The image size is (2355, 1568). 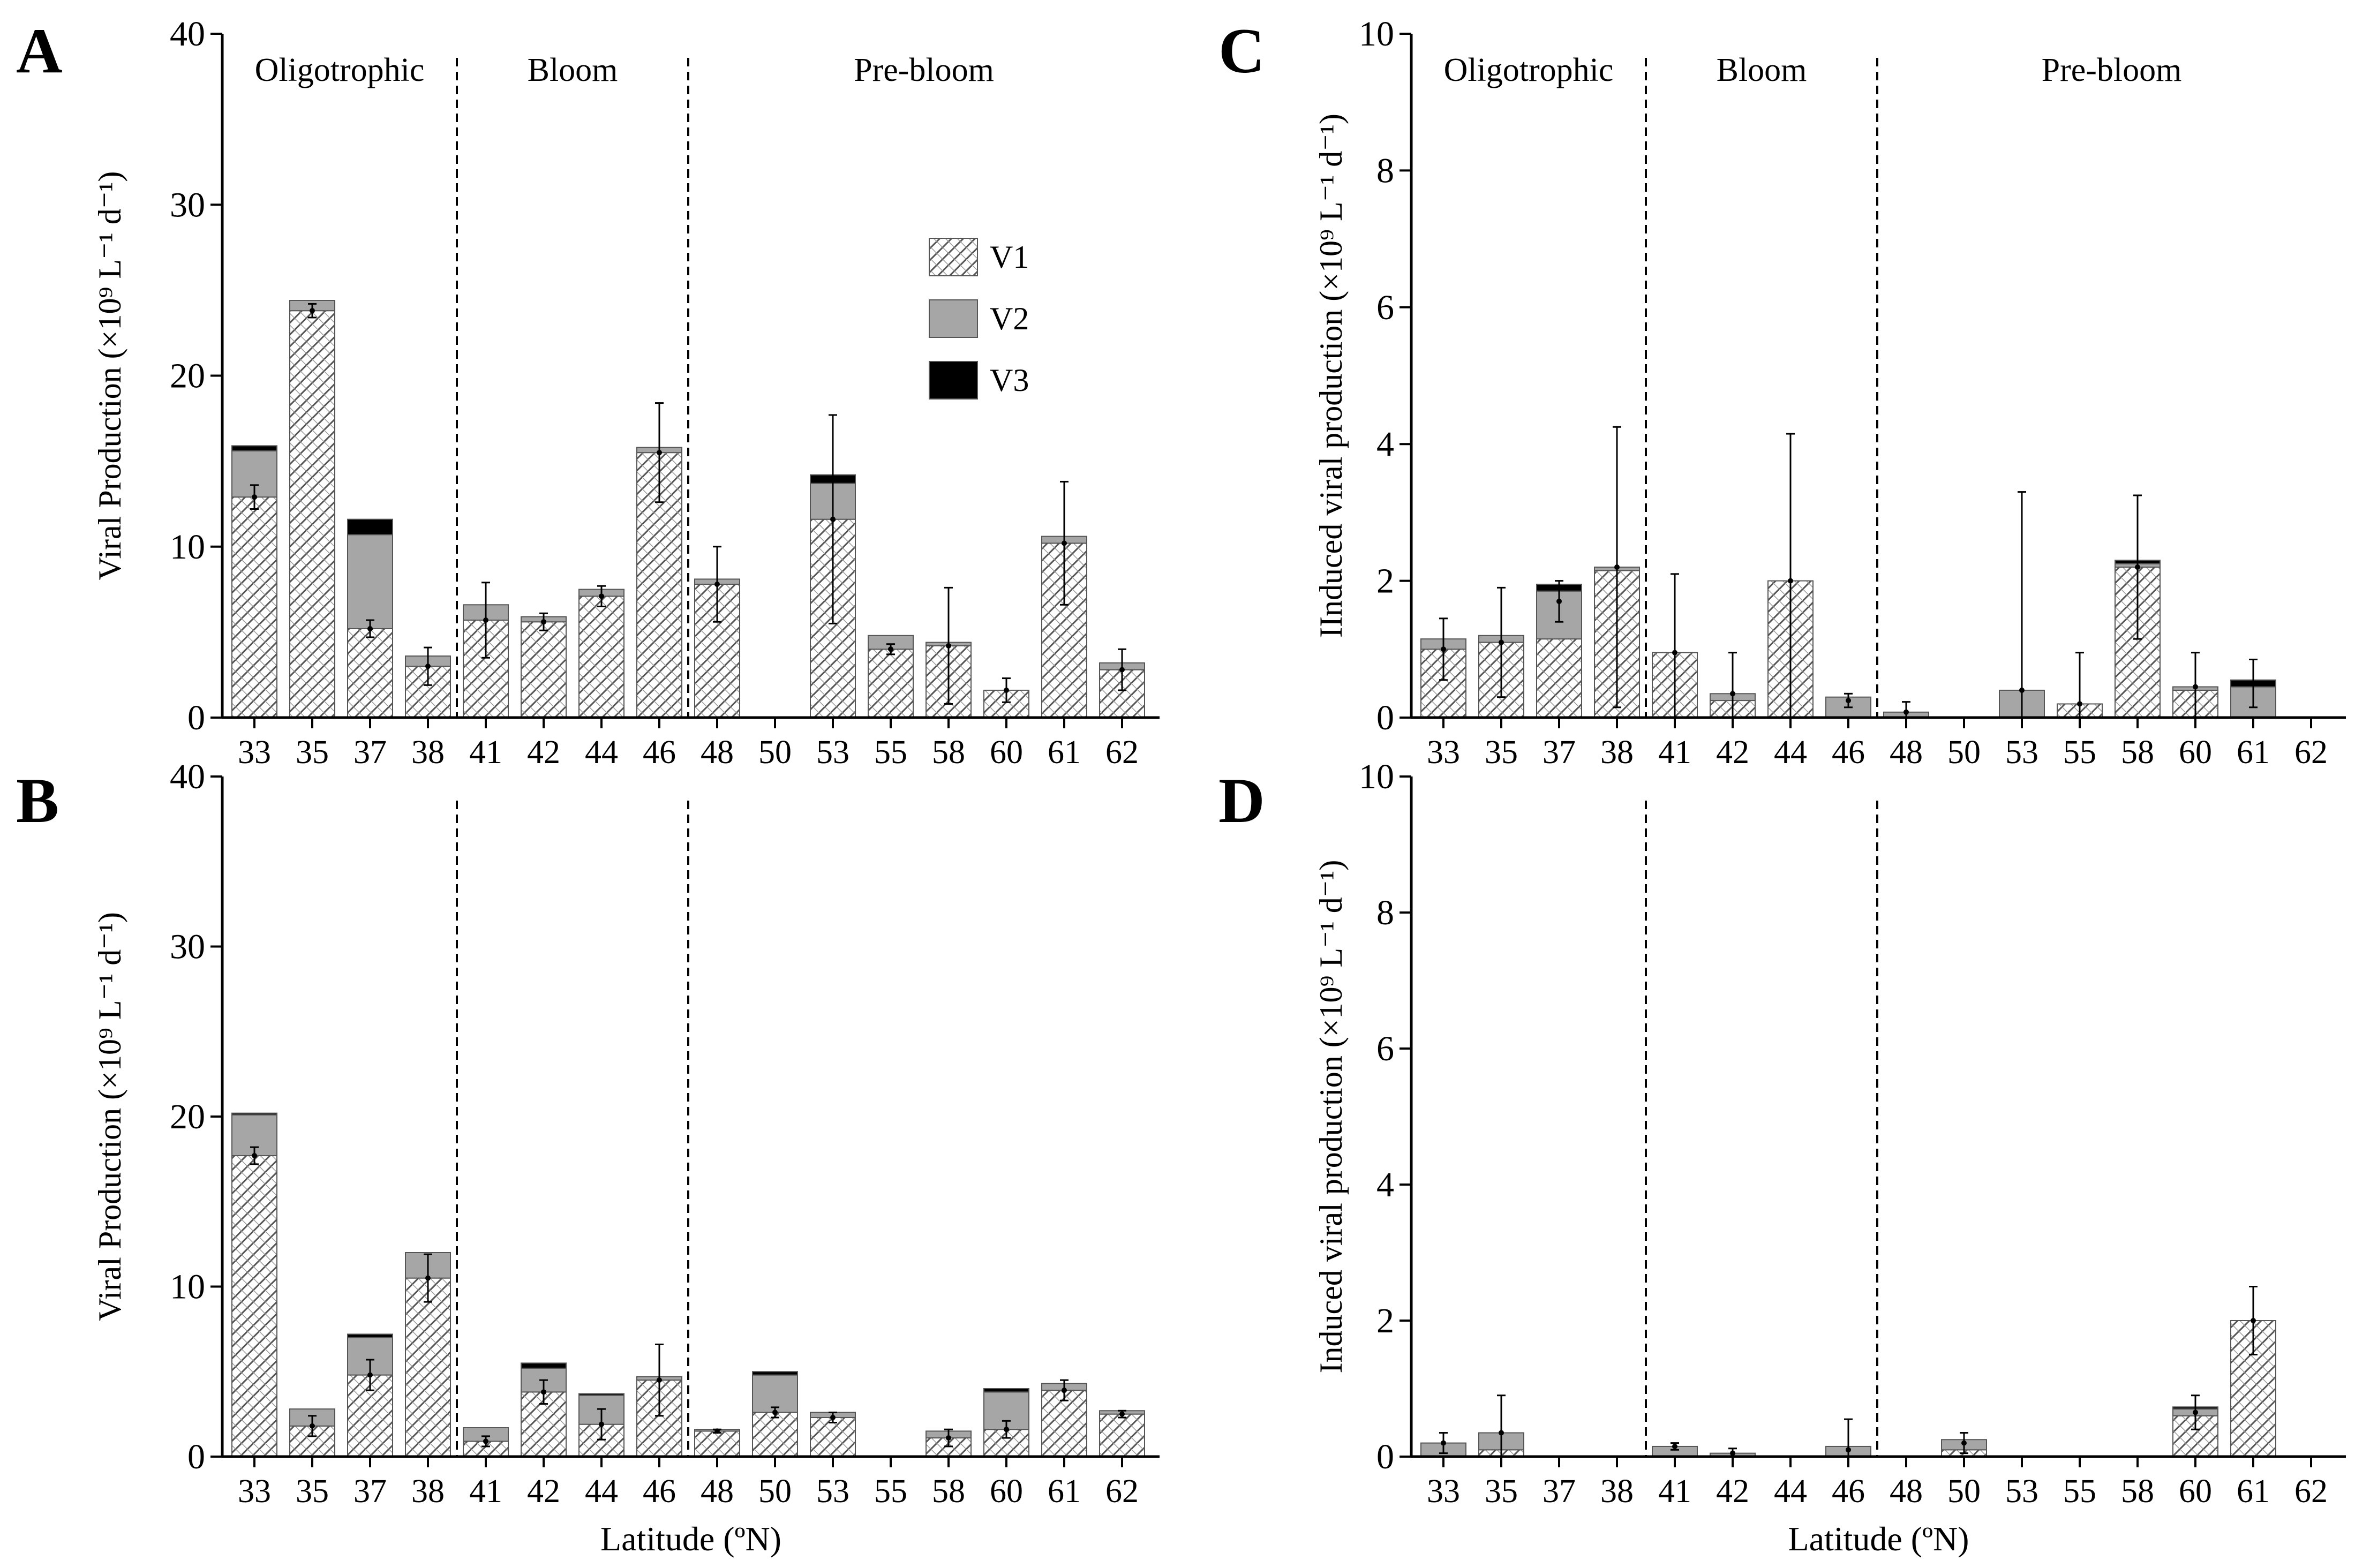 What do you see at coordinates (1385, 1048) in the screenshot?
I see `y-tick-label: 6` at bounding box center [1385, 1048].